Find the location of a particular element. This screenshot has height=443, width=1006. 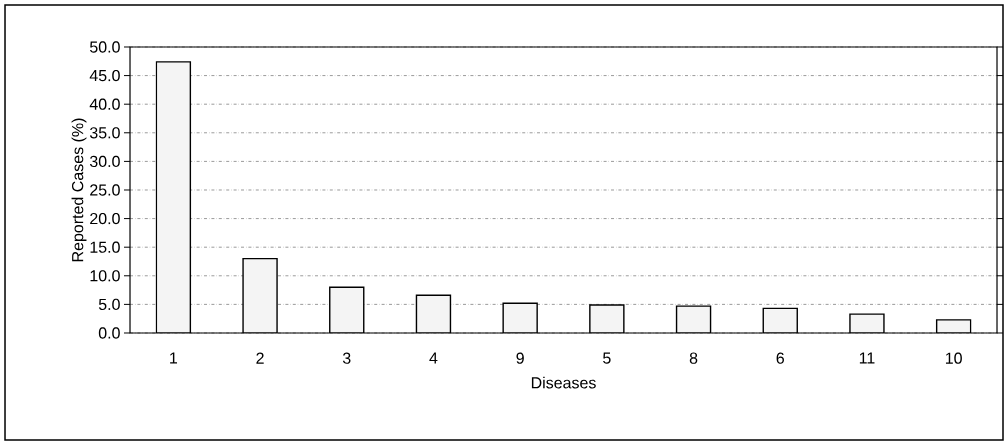

y-tick-label: 25.0 is located at coordinates (105, 190).